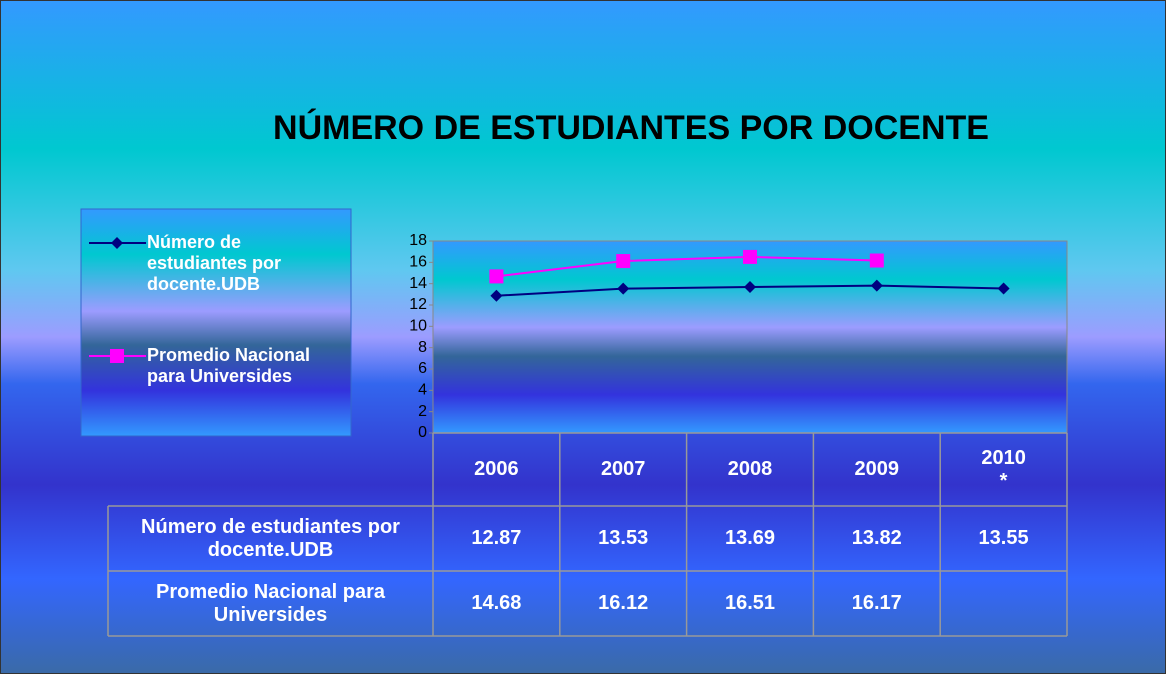  What do you see at coordinates (750, 538) in the screenshot?
I see `table-value: 13.69` at bounding box center [750, 538].